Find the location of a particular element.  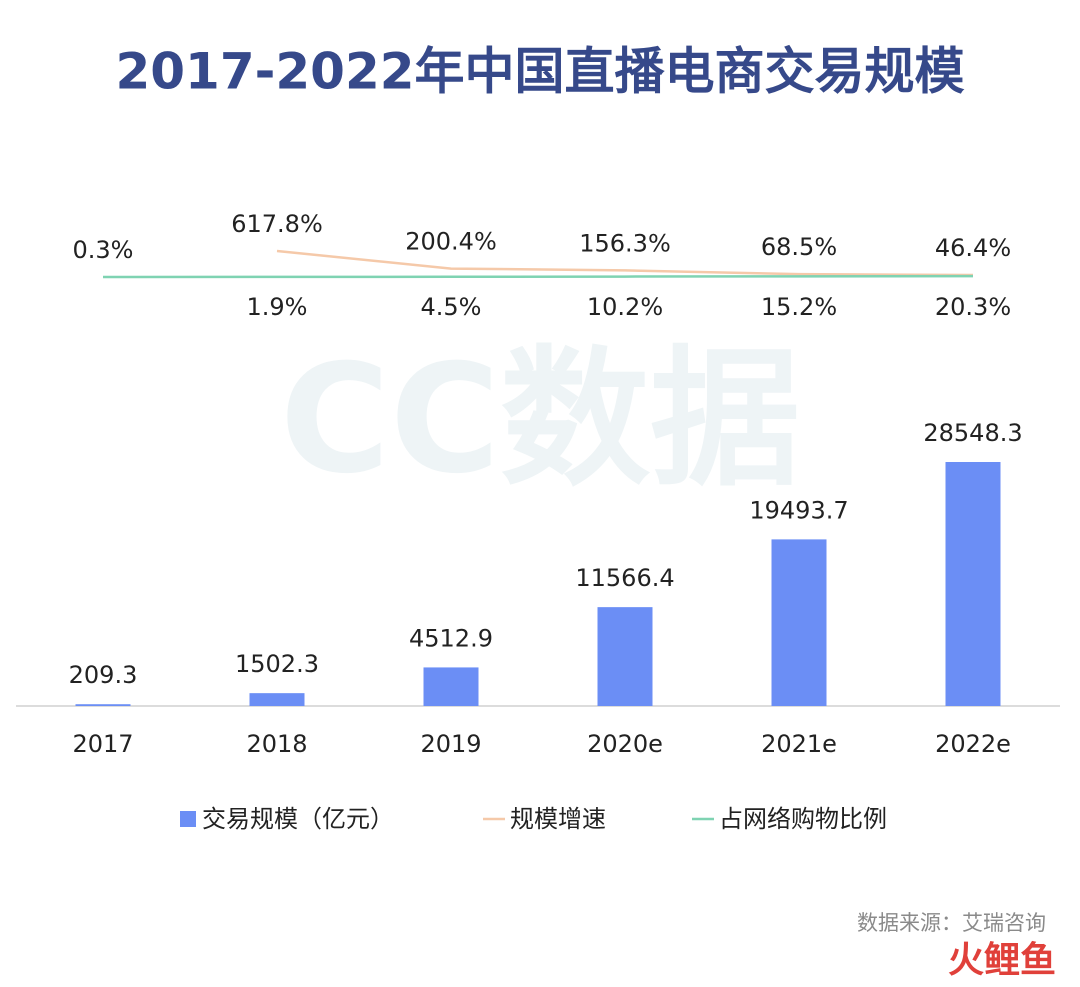

bar-value-label: 11566.4 is located at coordinates (624, 578).